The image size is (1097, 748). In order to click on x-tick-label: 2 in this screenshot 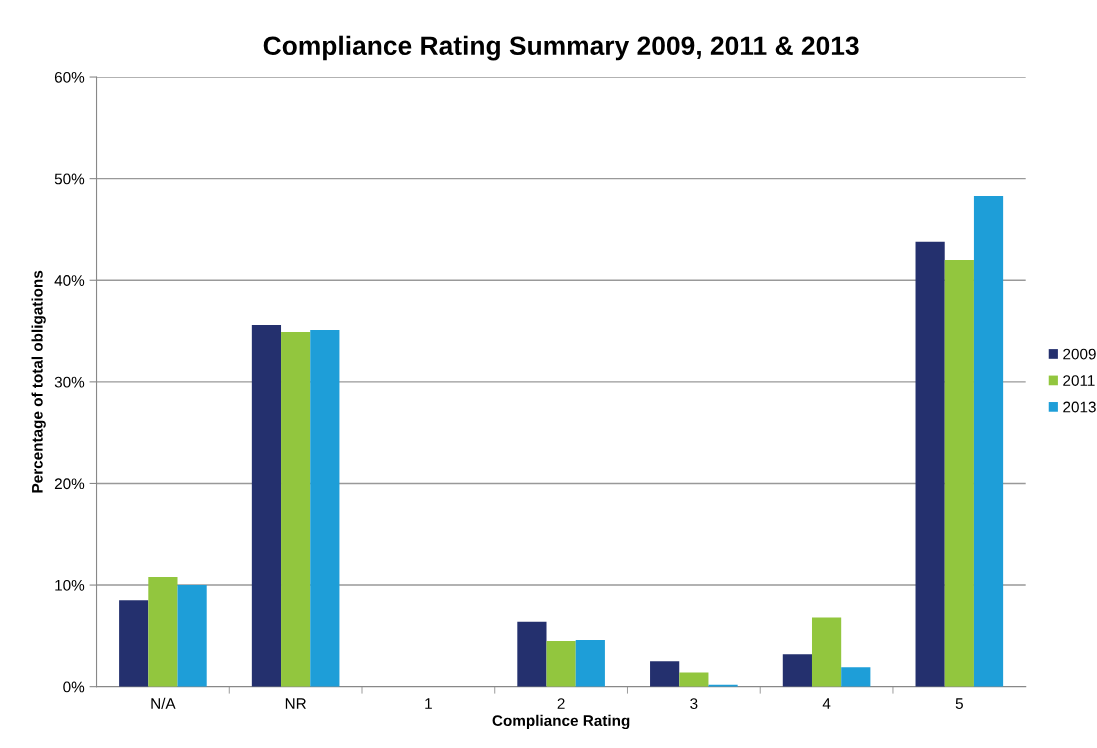, I will do `click(561, 703)`.